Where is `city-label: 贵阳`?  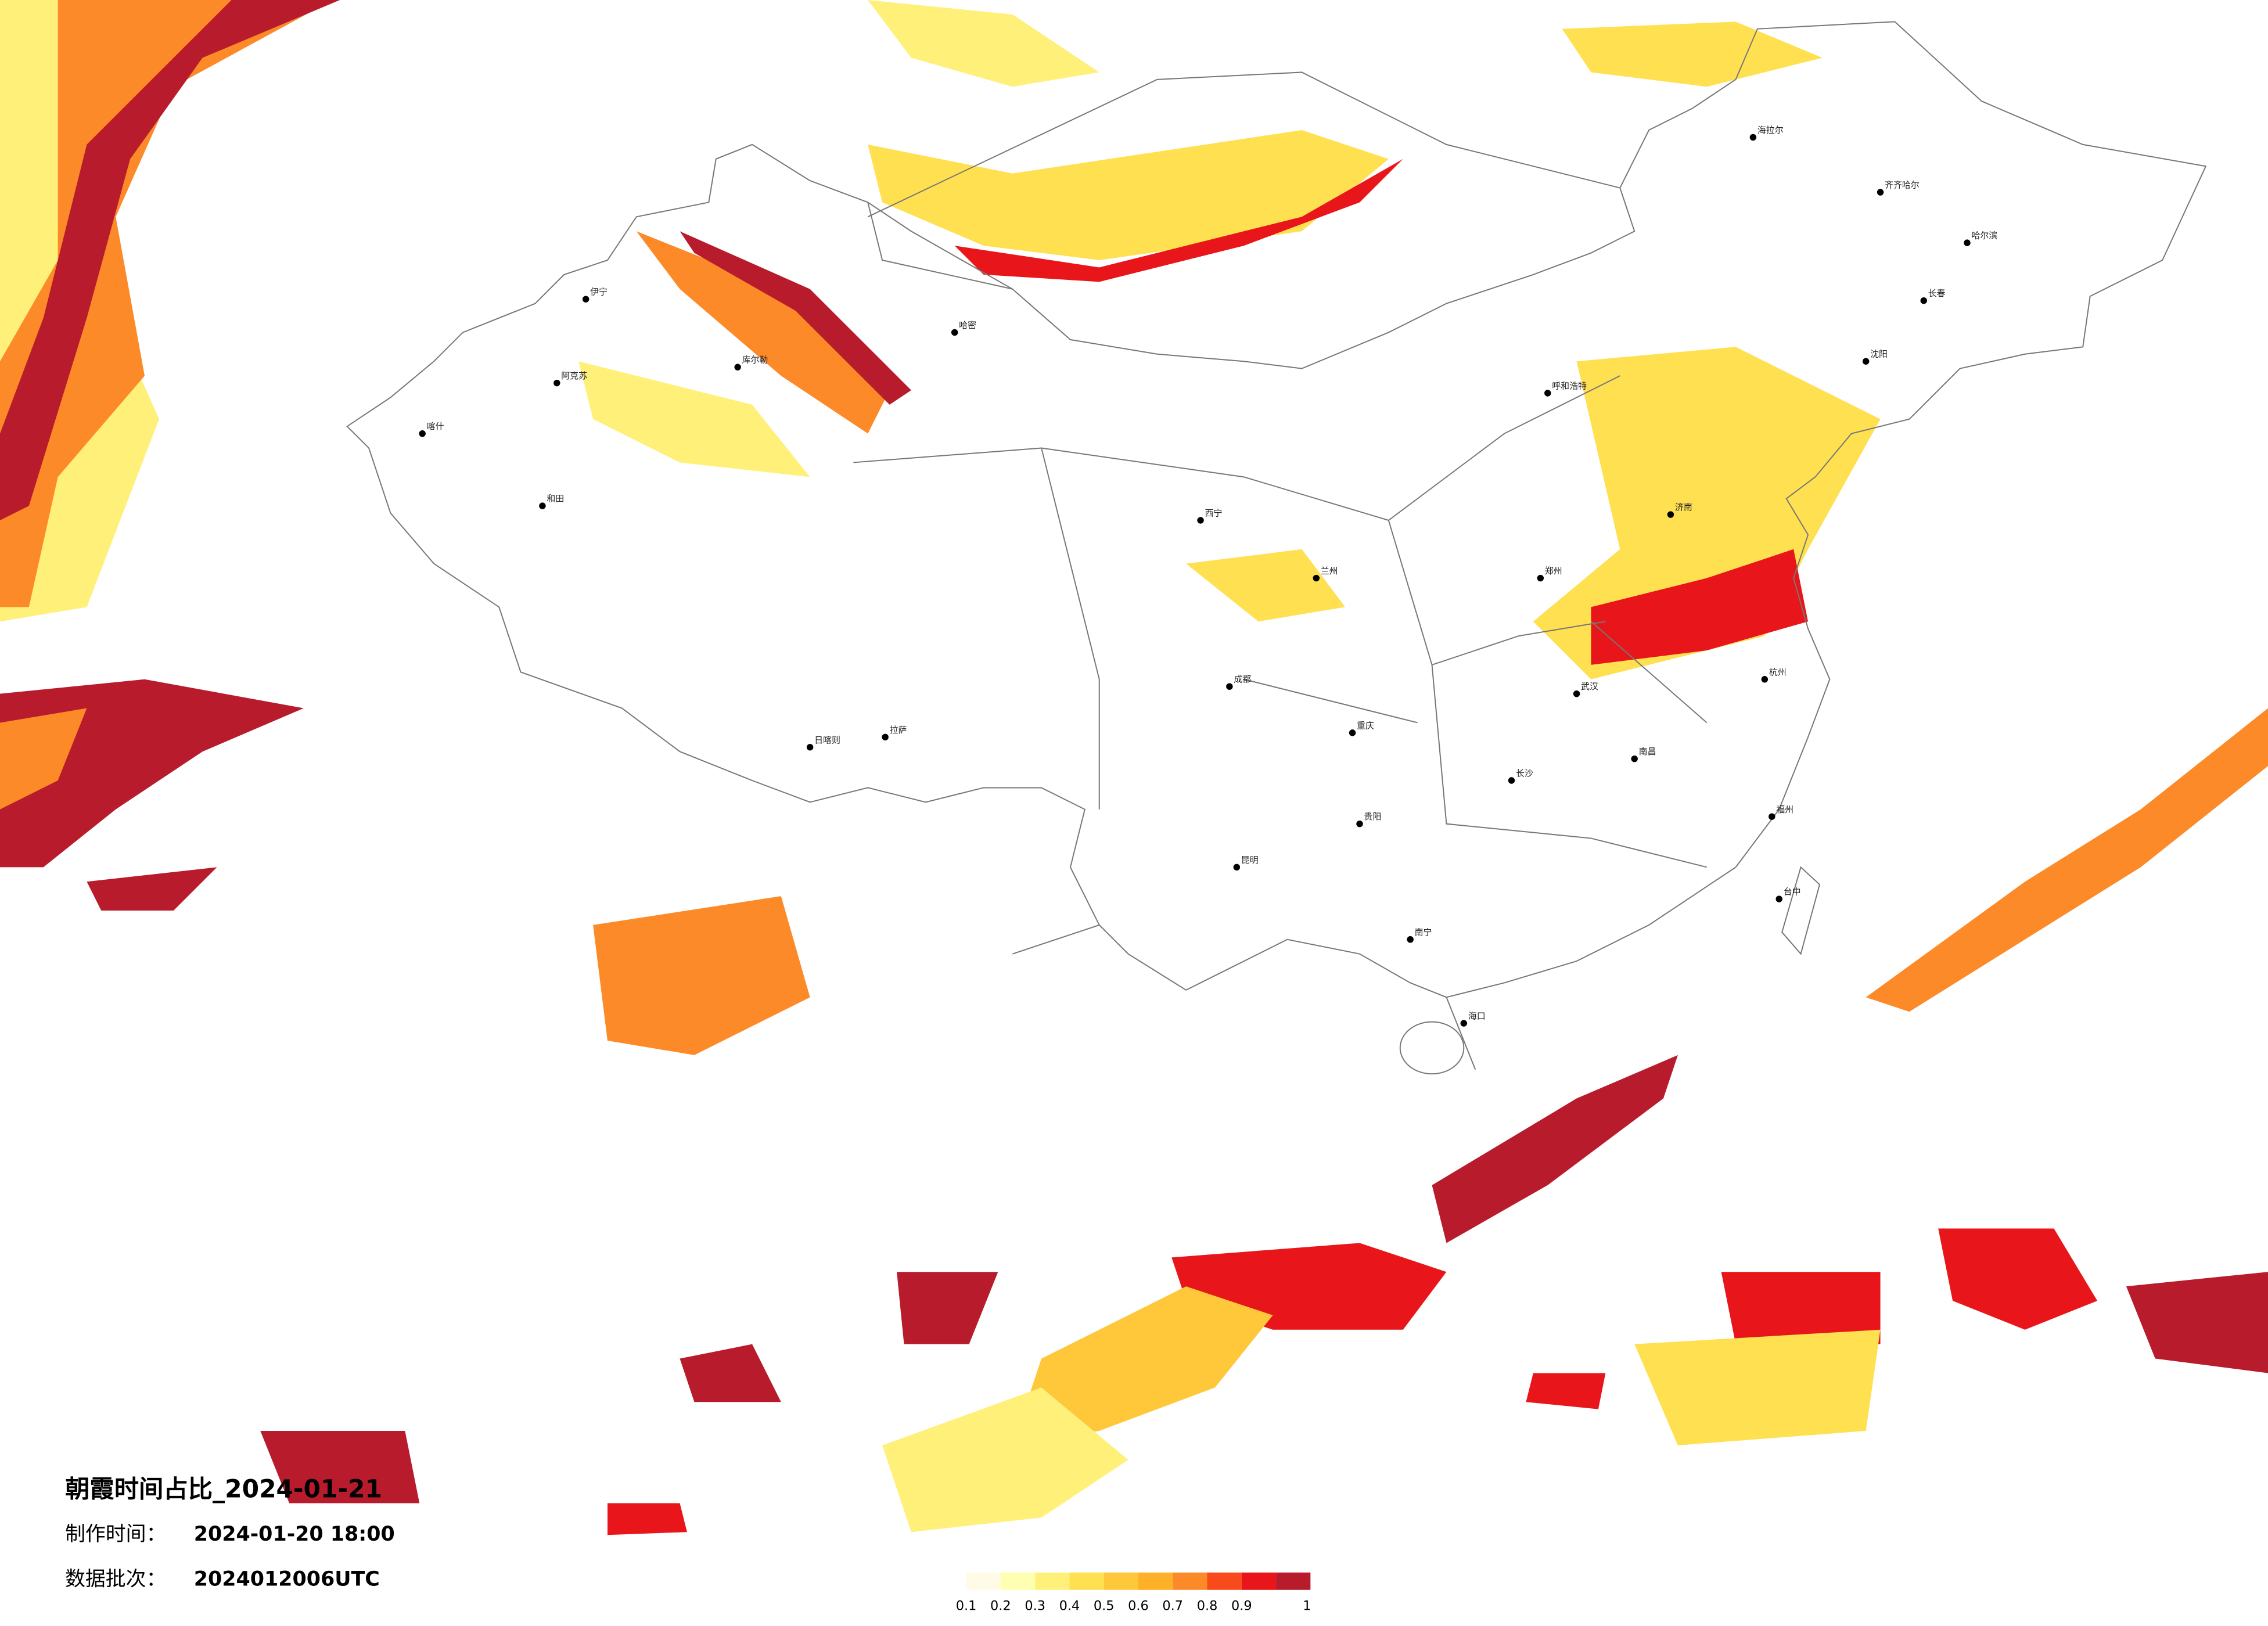 city-label: 贵阳 is located at coordinates (1372, 817).